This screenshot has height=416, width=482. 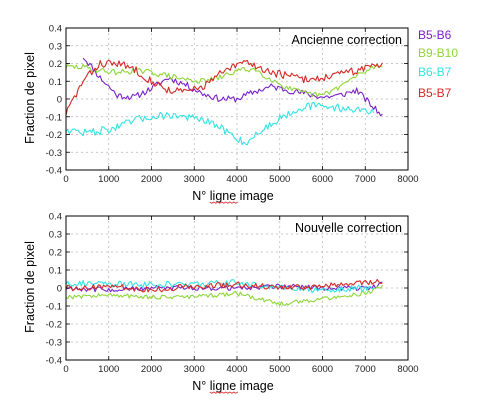 I want to click on series-line-b5-b6, so click(x=232, y=87).